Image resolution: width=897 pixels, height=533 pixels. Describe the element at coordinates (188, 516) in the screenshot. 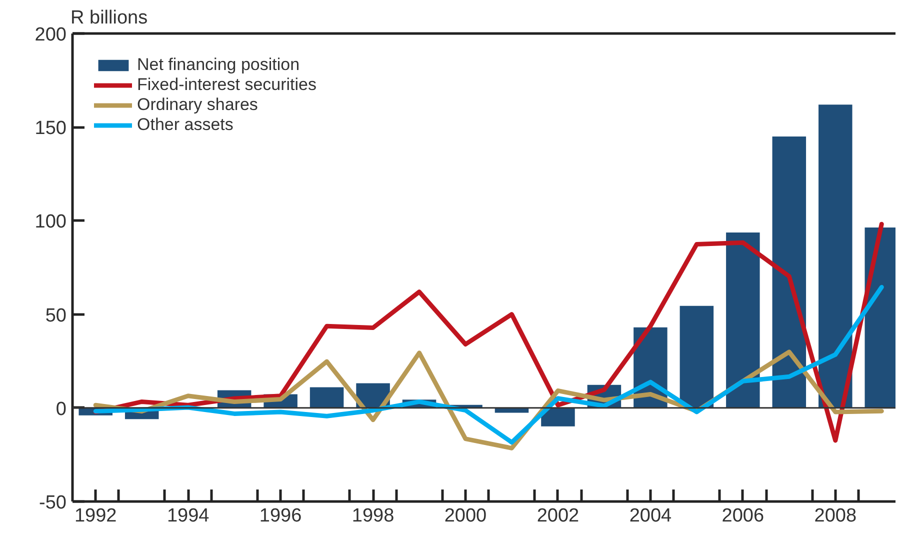

I see `x-tick-label: 1994` at that location.